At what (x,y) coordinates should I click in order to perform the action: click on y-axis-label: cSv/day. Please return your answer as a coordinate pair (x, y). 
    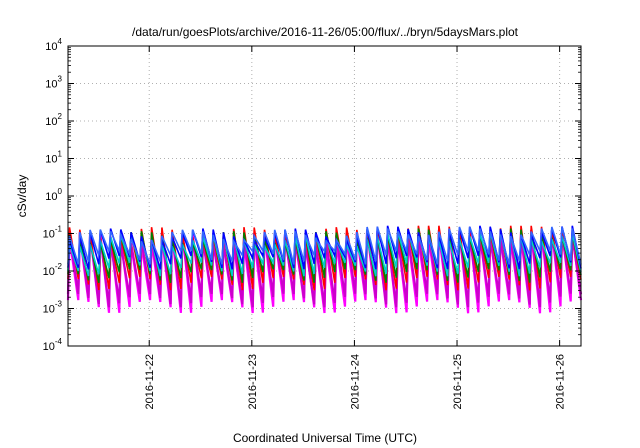
    Looking at the image, I should click on (22, 196).